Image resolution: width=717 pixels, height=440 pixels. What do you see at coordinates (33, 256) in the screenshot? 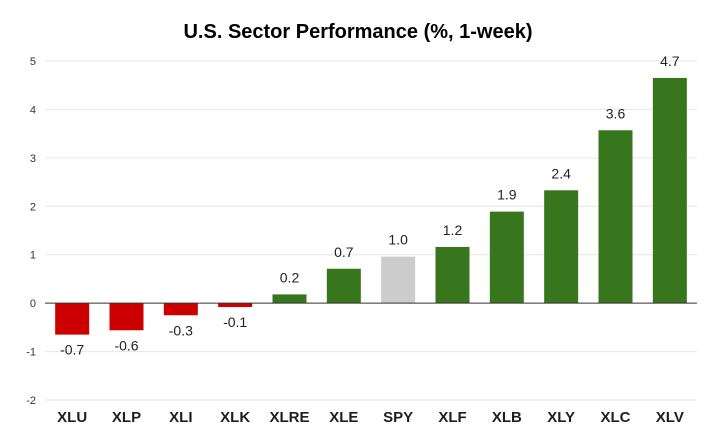
I see `y-tick-label: 1` at bounding box center [33, 256].